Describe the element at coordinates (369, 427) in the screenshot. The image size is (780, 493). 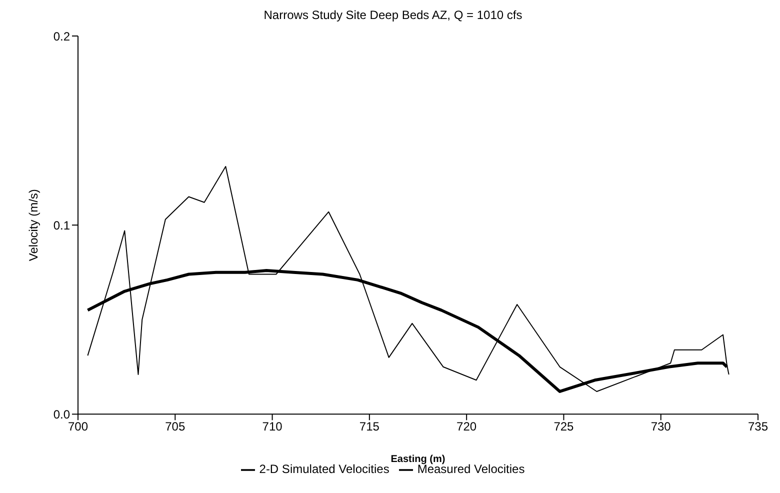
I see `x-tick-label: 715` at that location.